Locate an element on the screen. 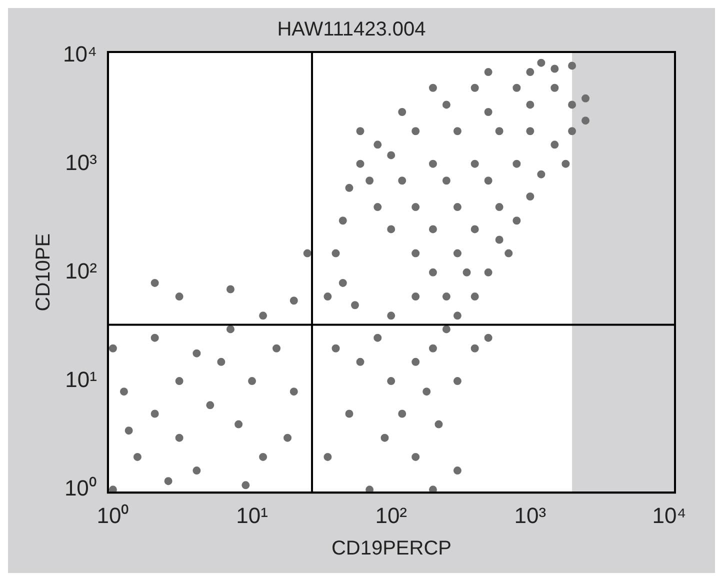 The height and width of the screenshot is (581, 723). x-axis-title: CD19PERCP is located at coordinates (391, 549).